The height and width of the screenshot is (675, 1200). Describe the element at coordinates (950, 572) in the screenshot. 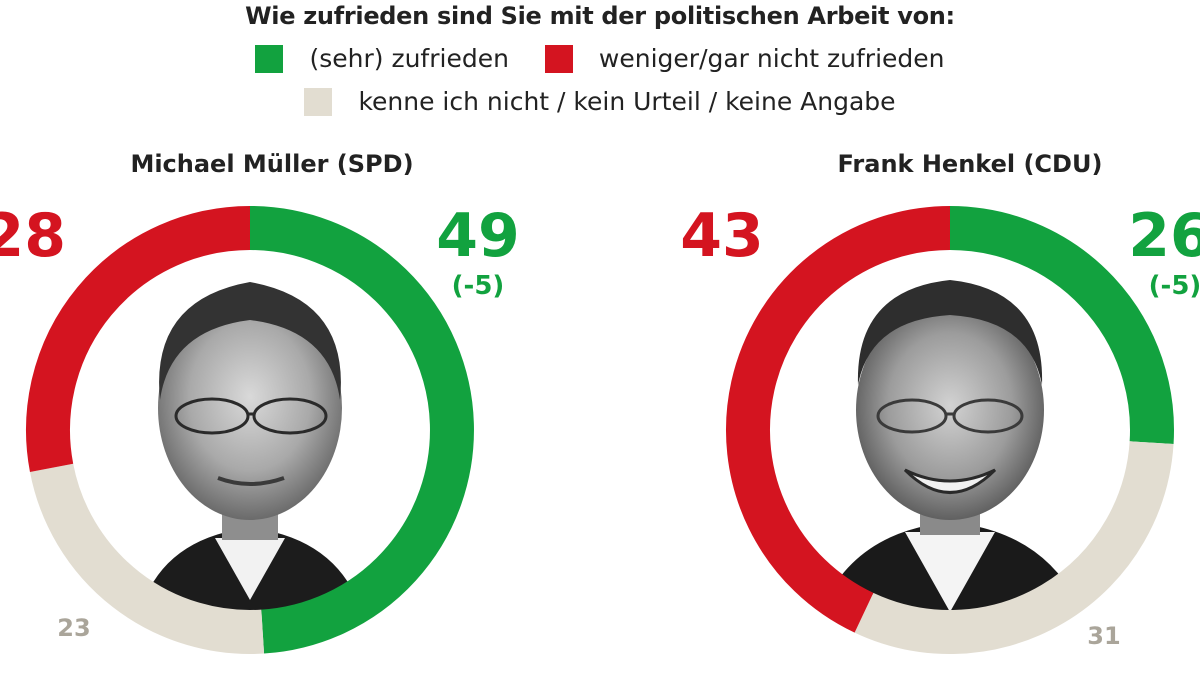

I see `shirt-henkel` at that location.